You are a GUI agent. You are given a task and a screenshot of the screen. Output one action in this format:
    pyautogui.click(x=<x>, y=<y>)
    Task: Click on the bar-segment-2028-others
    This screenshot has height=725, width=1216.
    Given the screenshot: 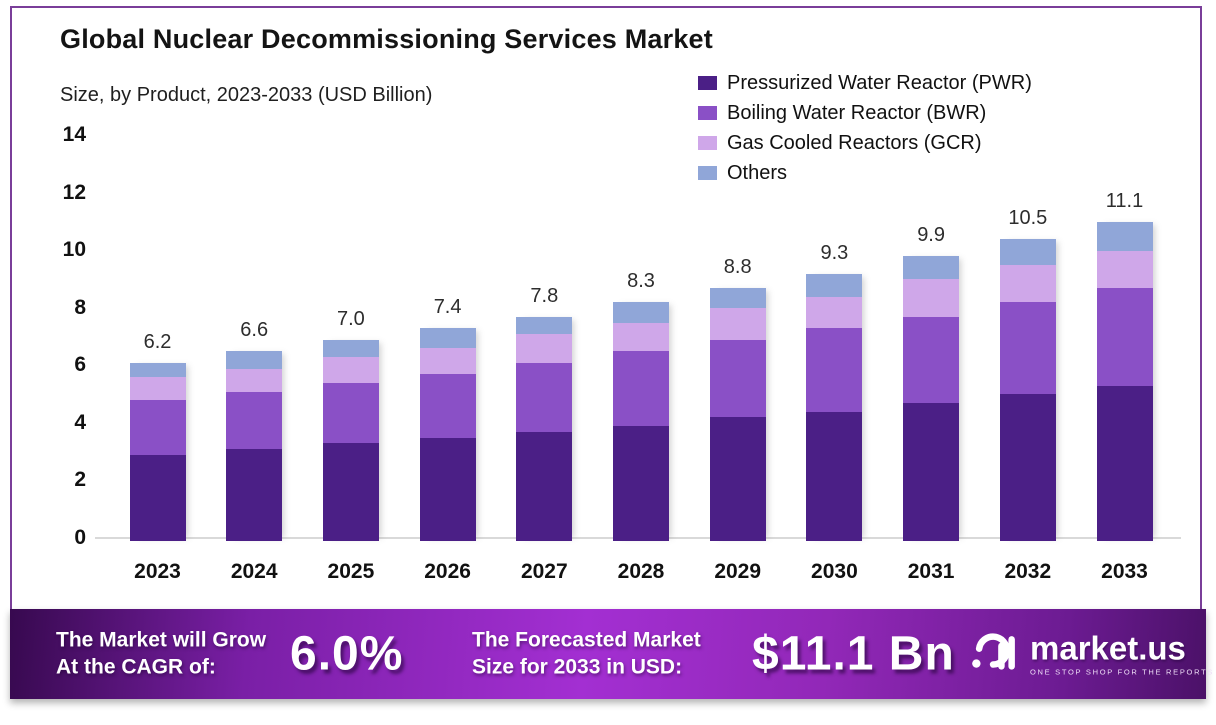 What is the action you would take?
    pyautogui.click(x=641, y=312)
    